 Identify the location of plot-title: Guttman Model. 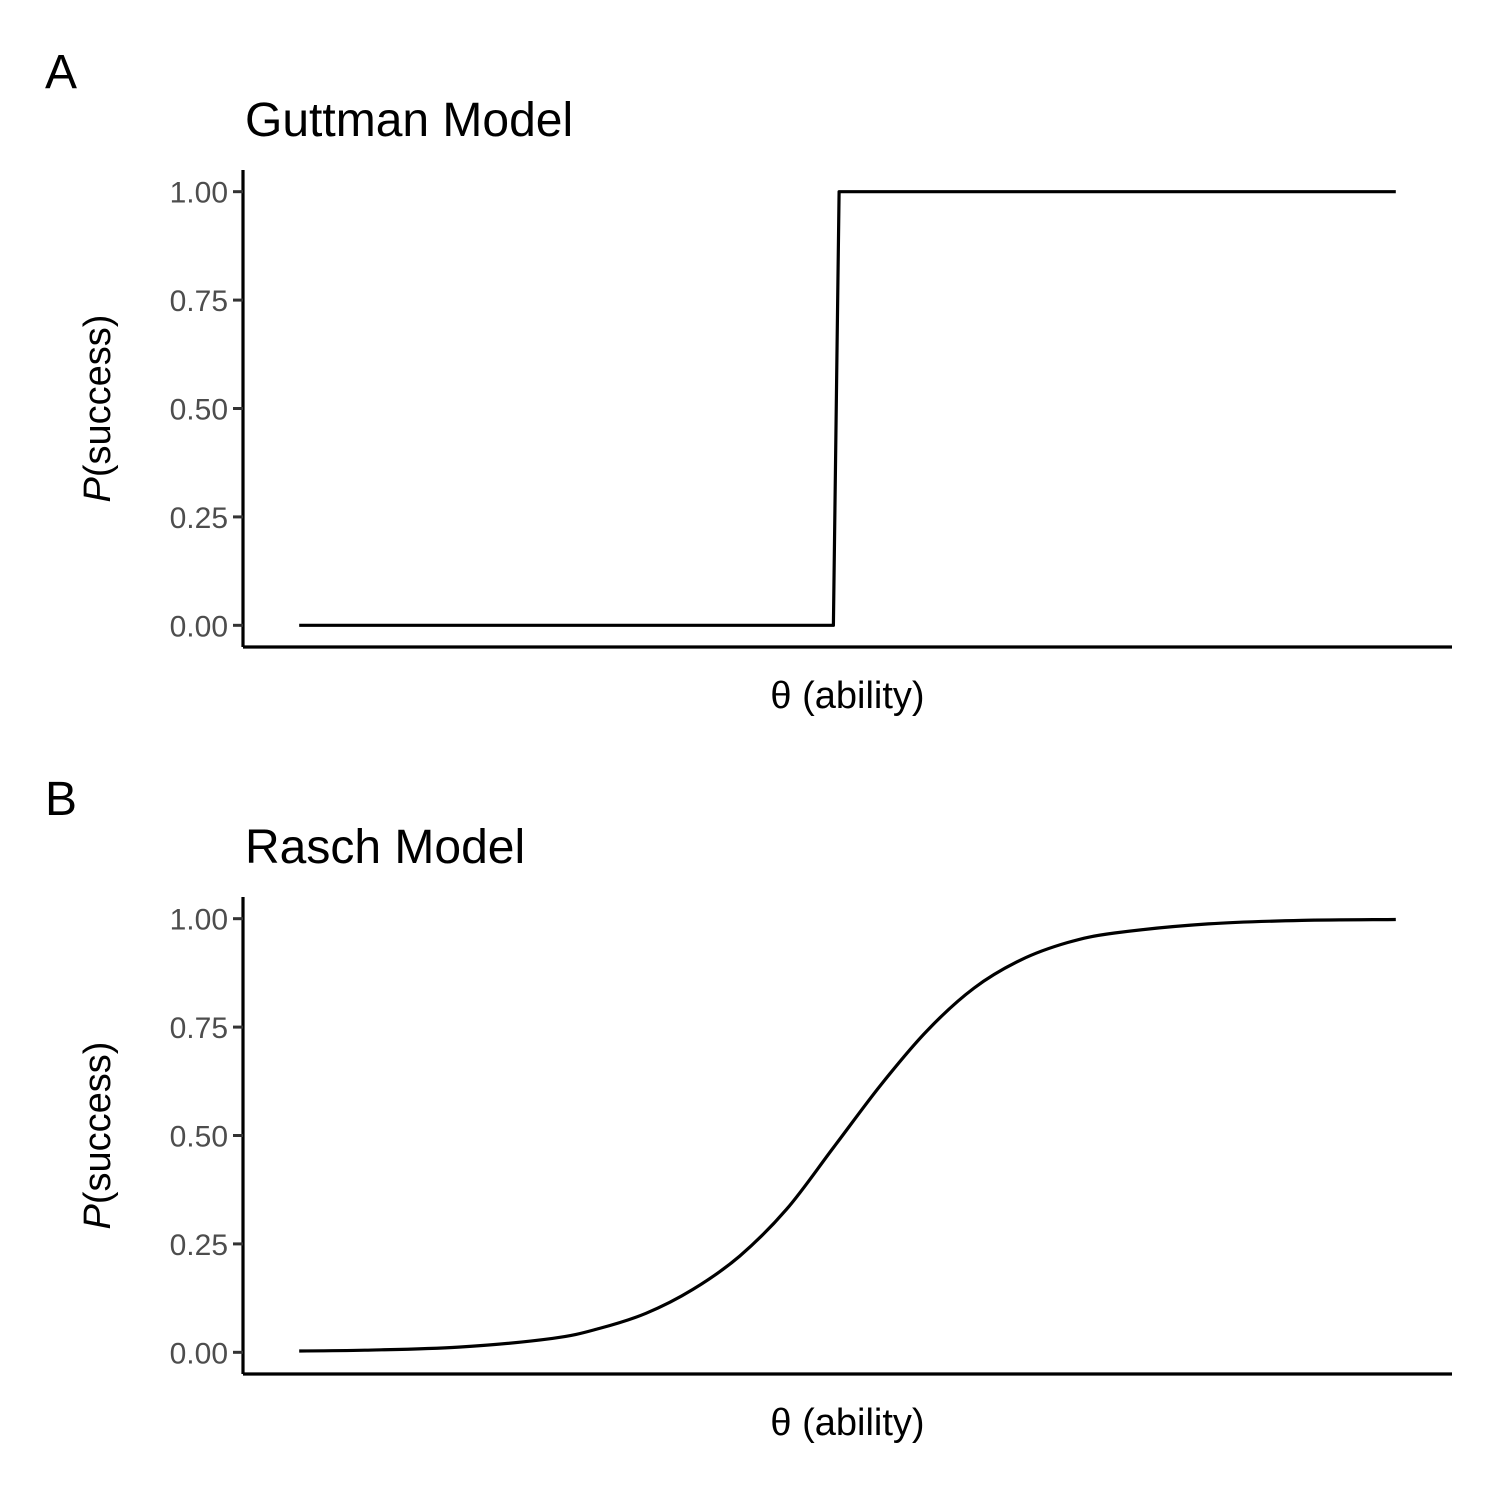
(409, 120).